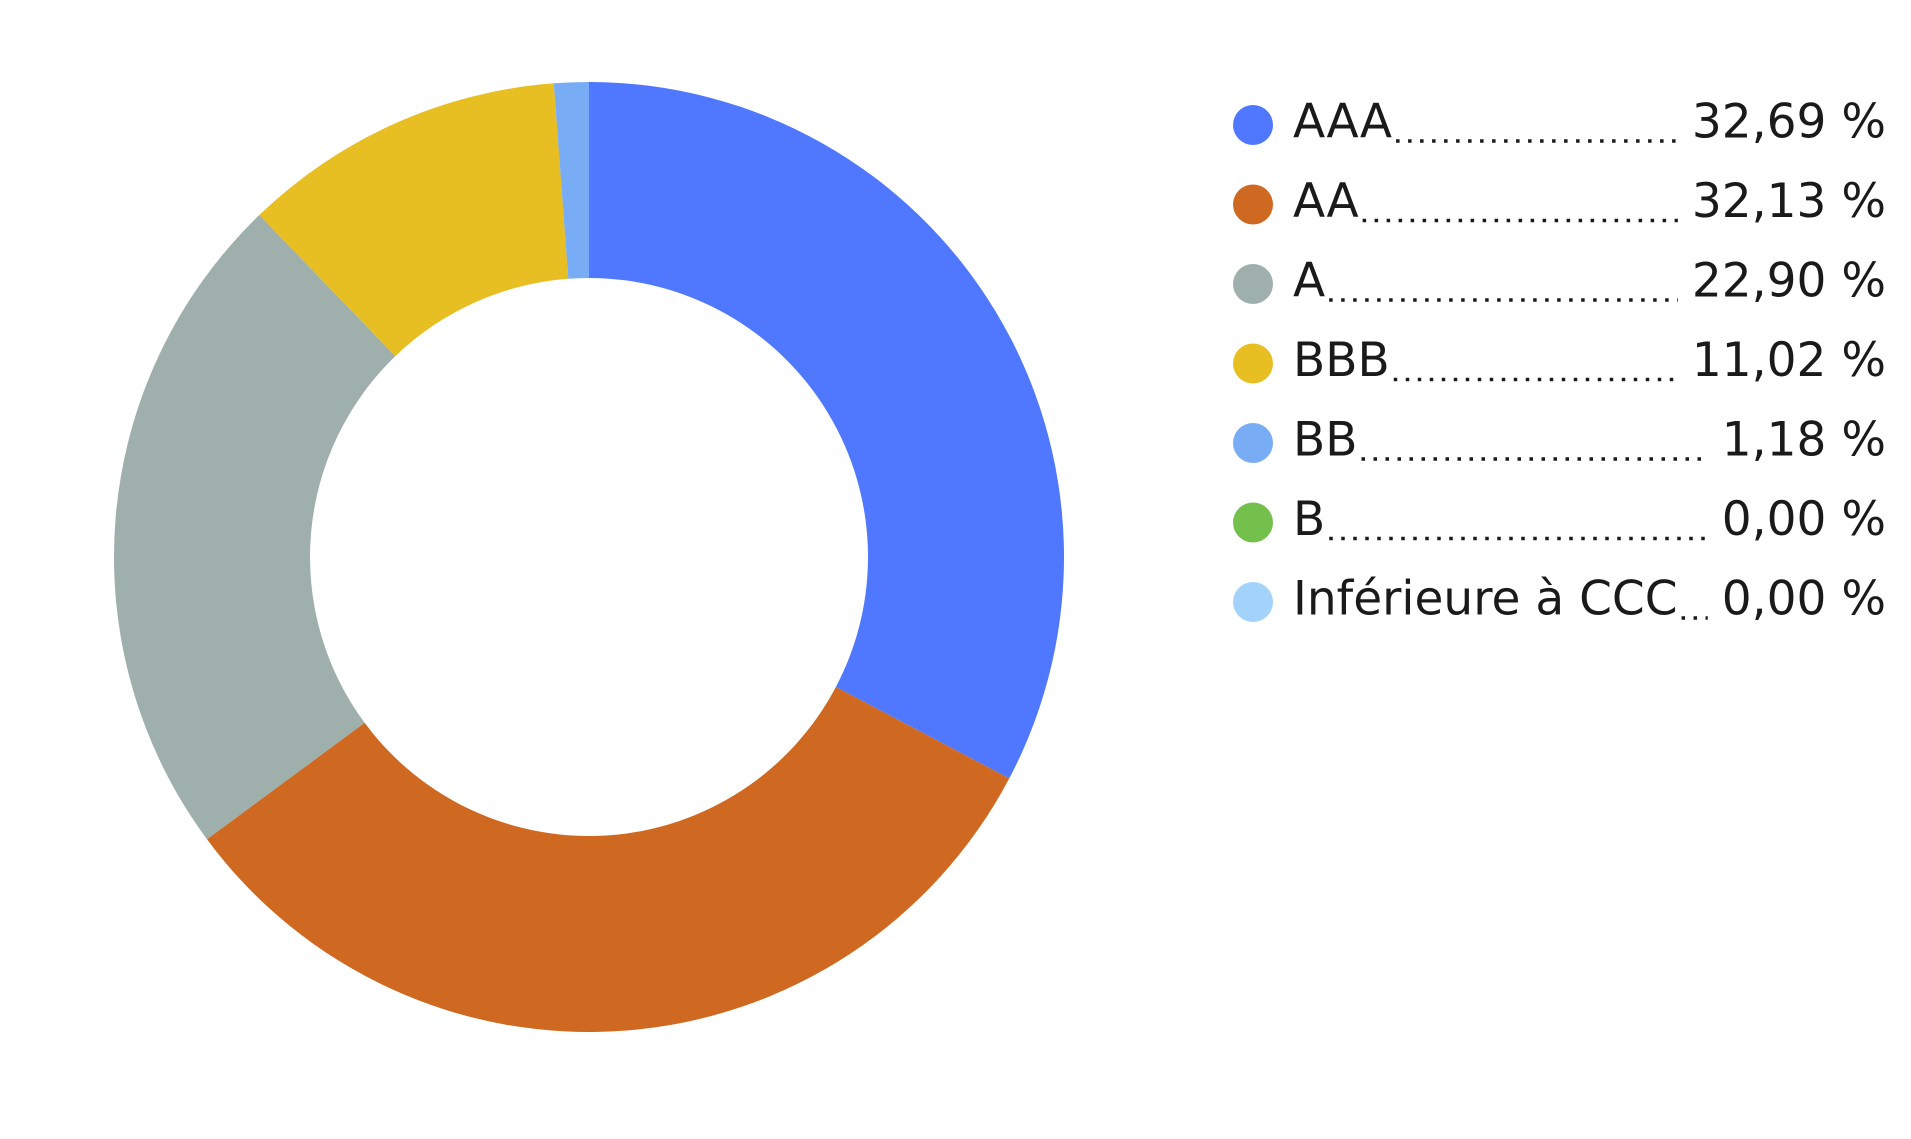 The height and width of the screenshot is (1139, 1911). Describe the element at coordinates (1789, 360) in the screenshot. I see `value-label: 11,02 %` at that location.